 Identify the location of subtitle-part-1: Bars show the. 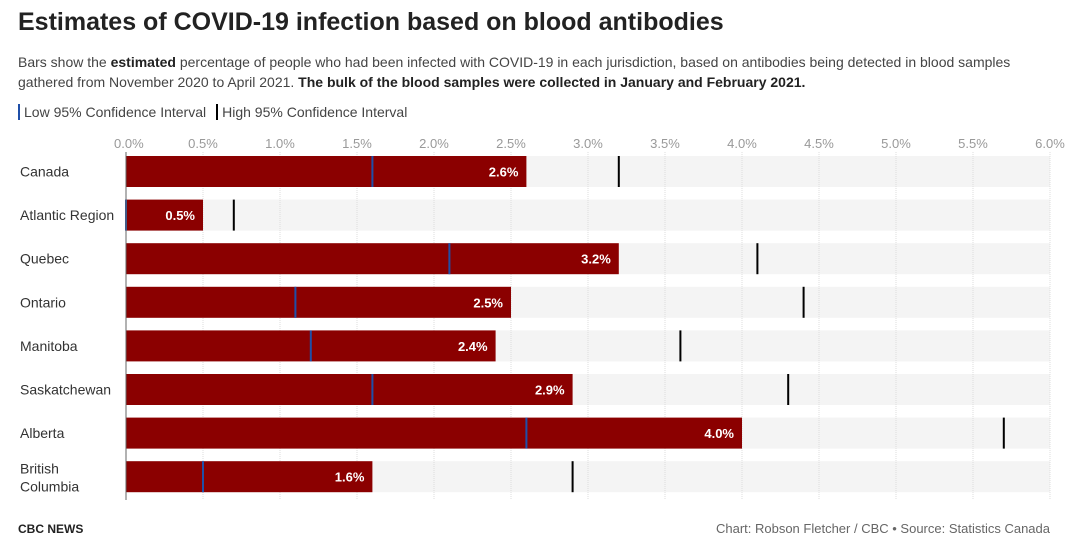
(64, 62).